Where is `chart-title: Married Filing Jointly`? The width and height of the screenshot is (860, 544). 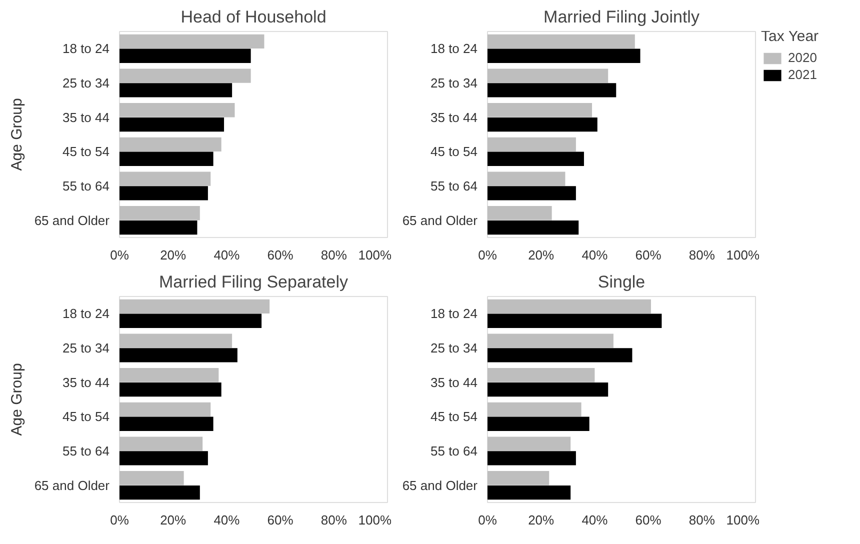 chart-title: Married Filing Jointly is located at coordinates (622, 17).